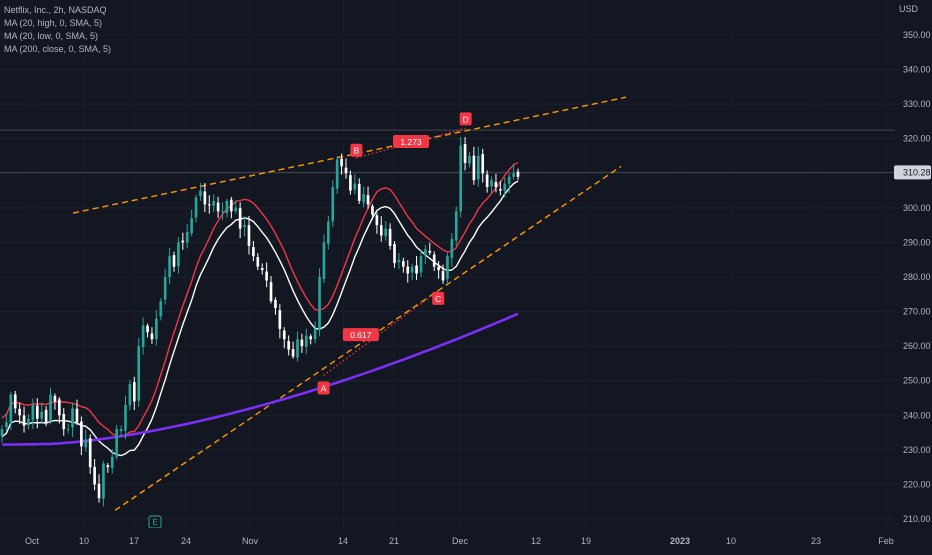  What do you see at coordinates (917, 312) in the screenshot?
I see `price-tick-label: 270.00` at bounding box center [917, 312].